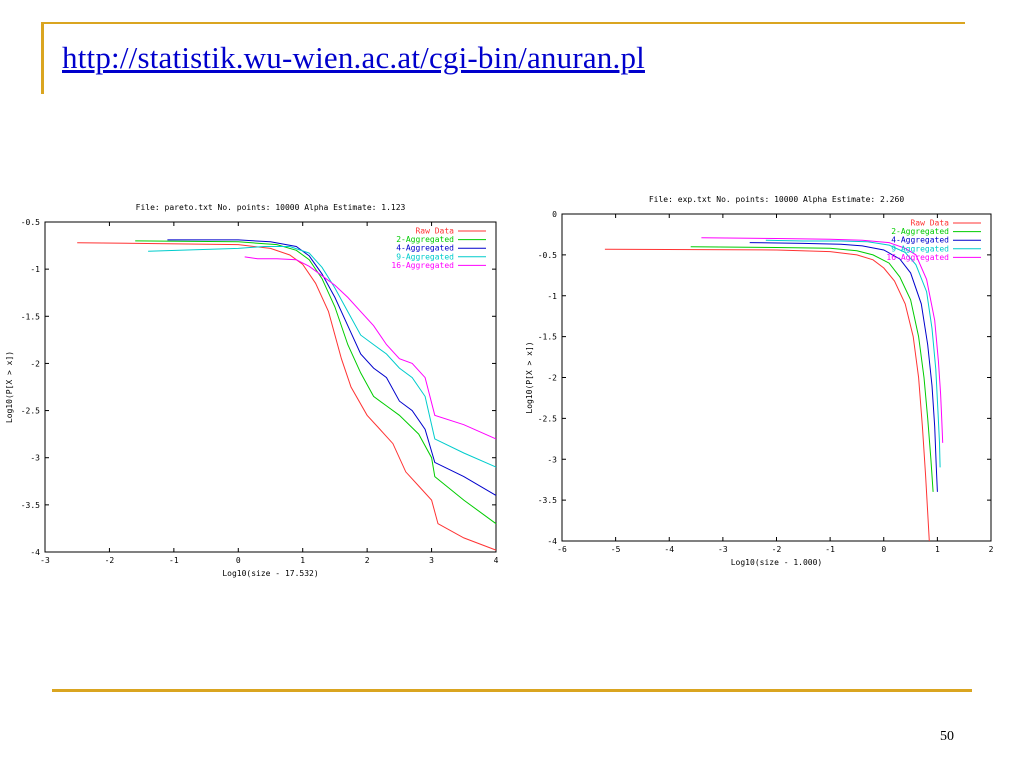  Describe the element at coordinates (270, 573) in the screenshot. I see `x-axis-label: Log10(size - 17.532)` at that location.